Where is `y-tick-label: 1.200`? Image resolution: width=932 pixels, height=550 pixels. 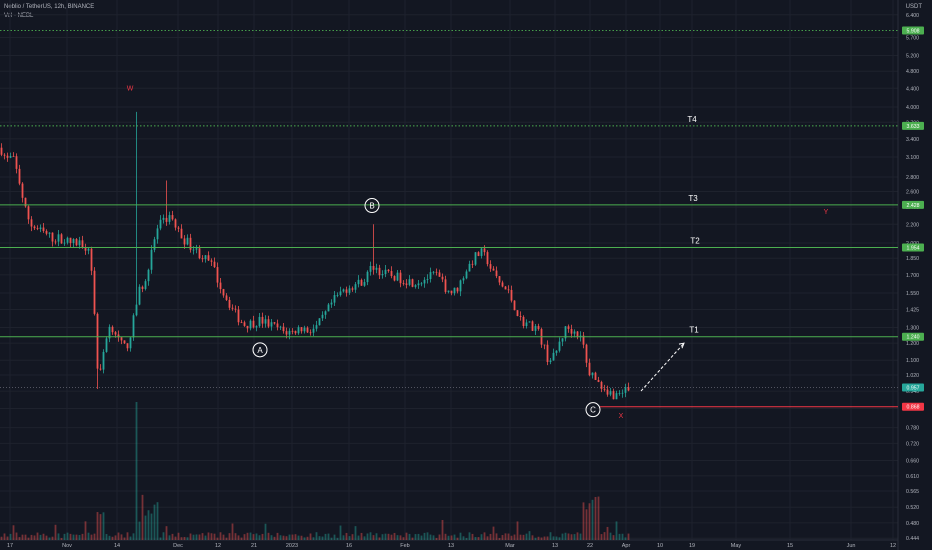
y-tick-label: 1.200 is located at coordinates (912, 344).